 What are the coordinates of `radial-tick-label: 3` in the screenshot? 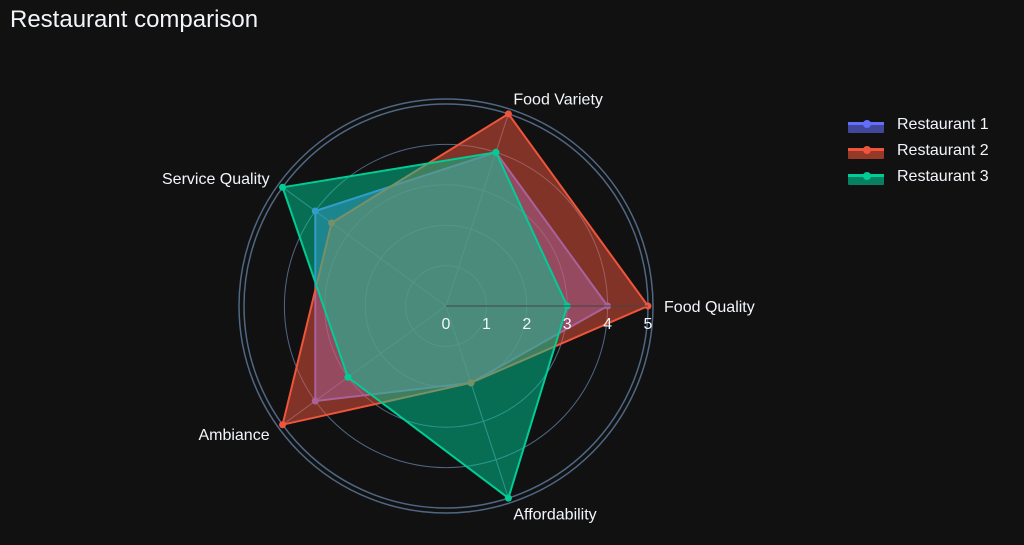 It's located at (567, 324).